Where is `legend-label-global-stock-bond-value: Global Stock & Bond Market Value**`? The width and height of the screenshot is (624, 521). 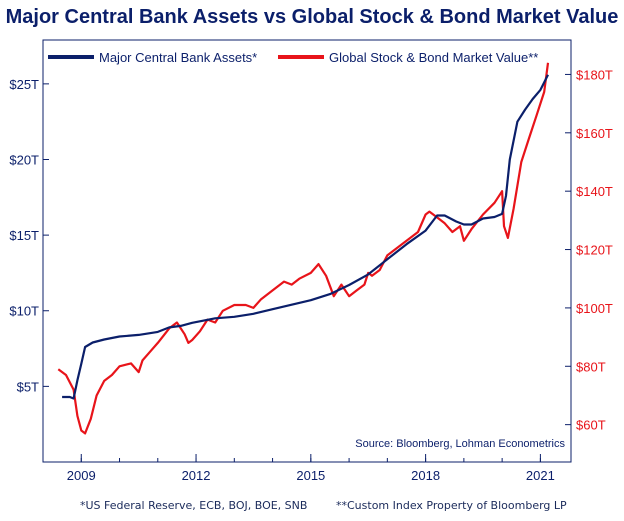 legend-label-global-stock-bond-value: Global Stock & Bond Market Value** is located at coordinates (433, 57).